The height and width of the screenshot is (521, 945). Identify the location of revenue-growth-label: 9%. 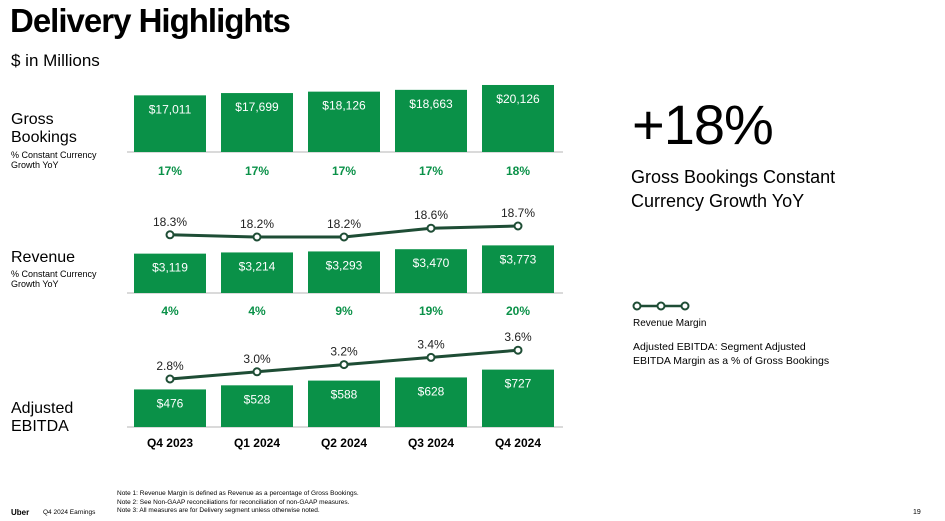
(344, 311).